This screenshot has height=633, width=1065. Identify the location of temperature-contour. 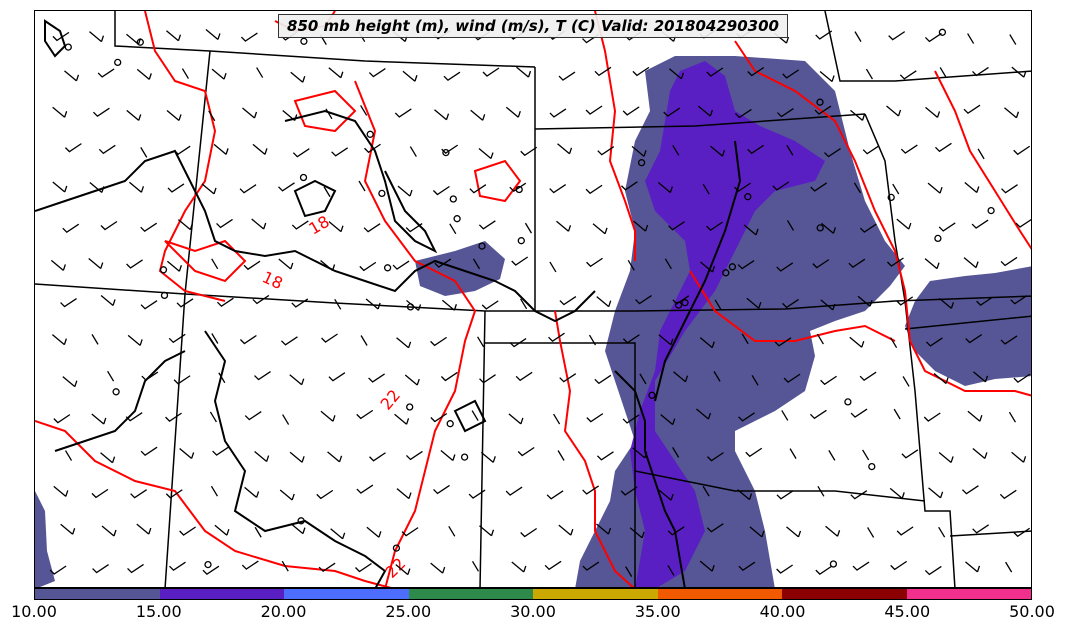
(325, 111).